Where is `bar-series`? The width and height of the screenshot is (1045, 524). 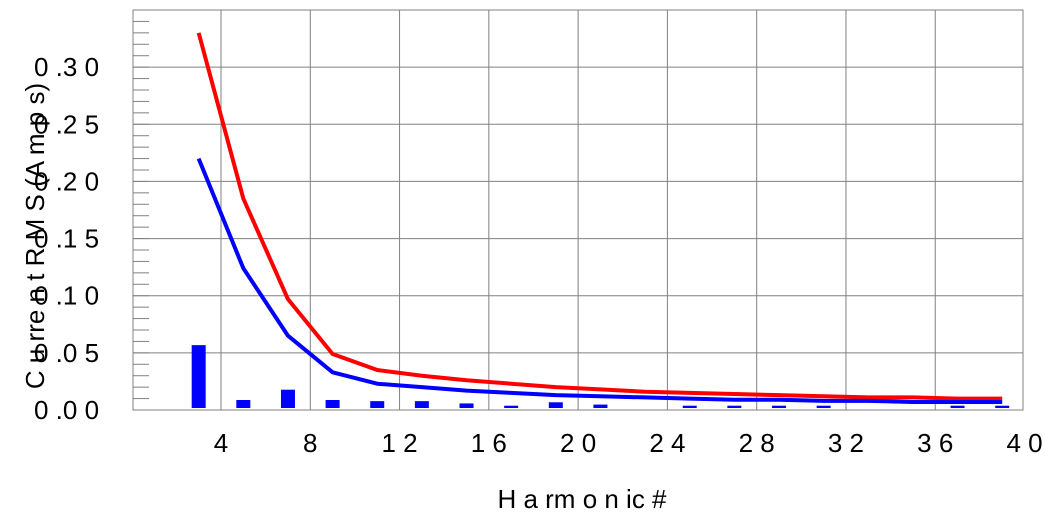 bar-series is located at coordinates (600, 376).